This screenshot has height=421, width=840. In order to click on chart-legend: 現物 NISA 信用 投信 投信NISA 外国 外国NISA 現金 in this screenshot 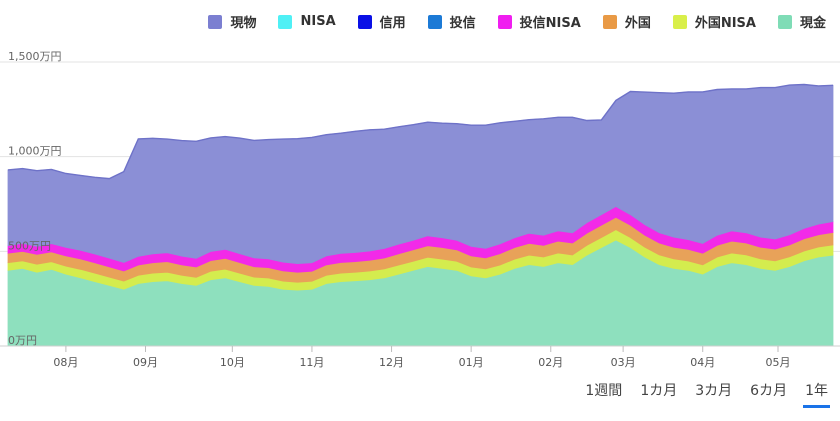, I will do `click(506, 21)`.